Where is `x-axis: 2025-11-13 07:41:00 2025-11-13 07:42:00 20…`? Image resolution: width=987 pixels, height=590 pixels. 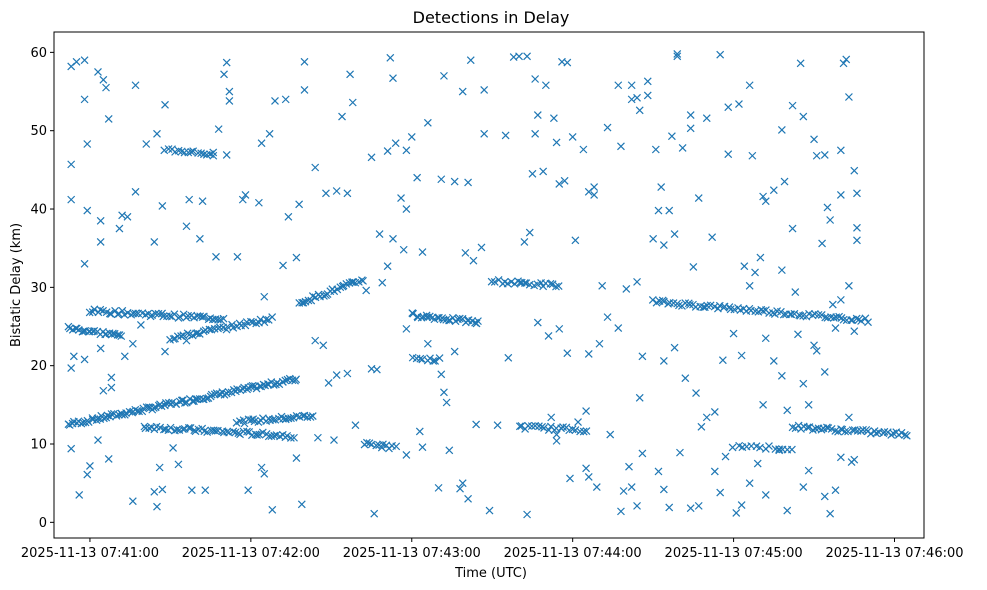 x-axis: 2025-11-13 07:41:00 2025-11-13 07:42:00 20… is located at coordinates (492, 549).